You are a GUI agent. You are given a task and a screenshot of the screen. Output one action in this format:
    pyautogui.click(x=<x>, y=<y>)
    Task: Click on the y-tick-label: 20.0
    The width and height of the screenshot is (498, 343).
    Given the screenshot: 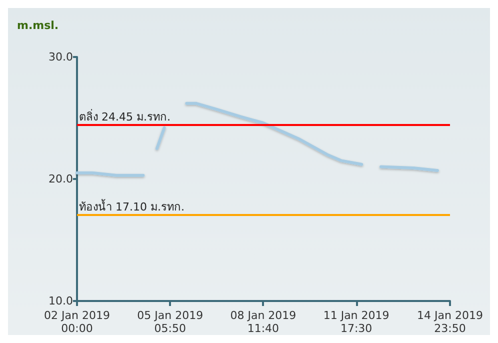 What is the action you would take?
    pyautogui.click(x=60, y=179)
    